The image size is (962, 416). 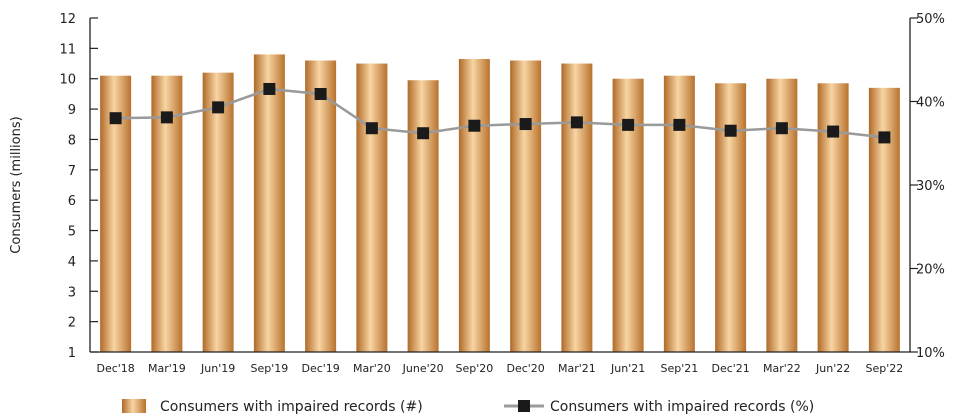 I want to click on legend-line-marker, so click(x=524, y=406).